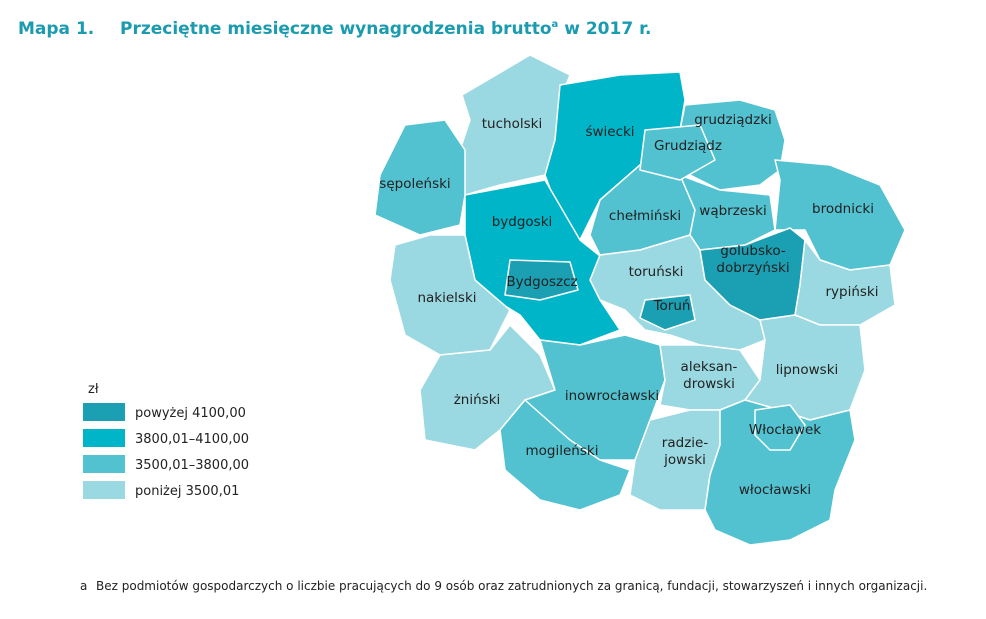  I want to click on region-label: aleksan-drowski, so click(709, 375).